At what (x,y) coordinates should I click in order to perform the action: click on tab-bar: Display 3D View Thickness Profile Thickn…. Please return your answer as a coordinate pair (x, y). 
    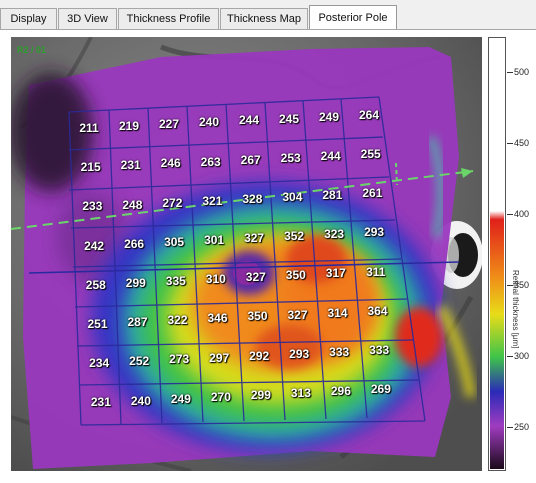
    Looking at the image, I should click on (268, 15).